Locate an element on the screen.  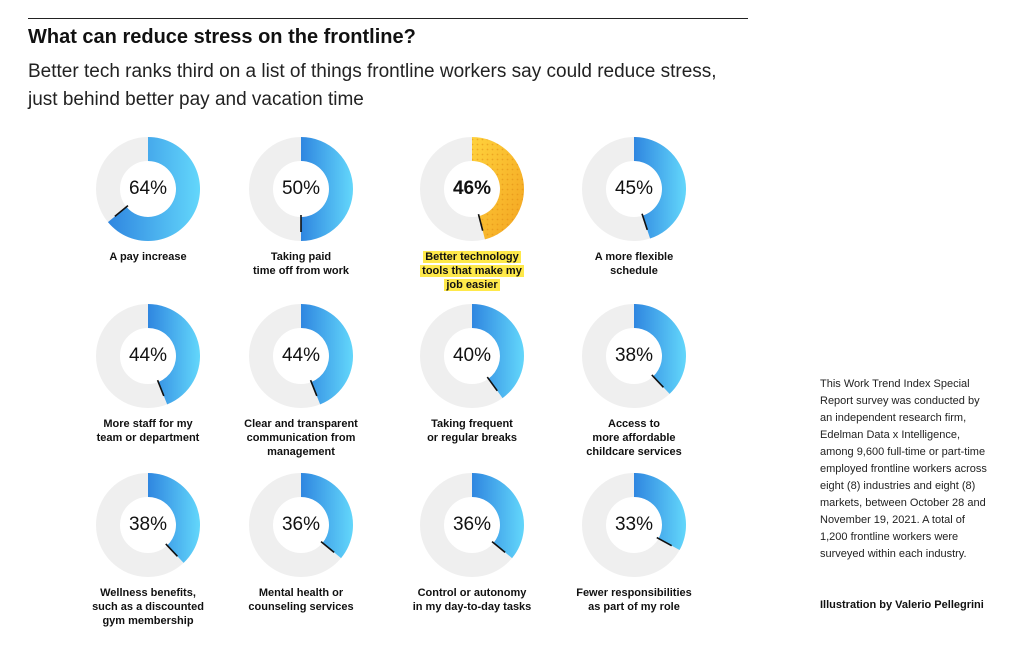
donut-value-label: 50% is located at coordinates (301, 188).